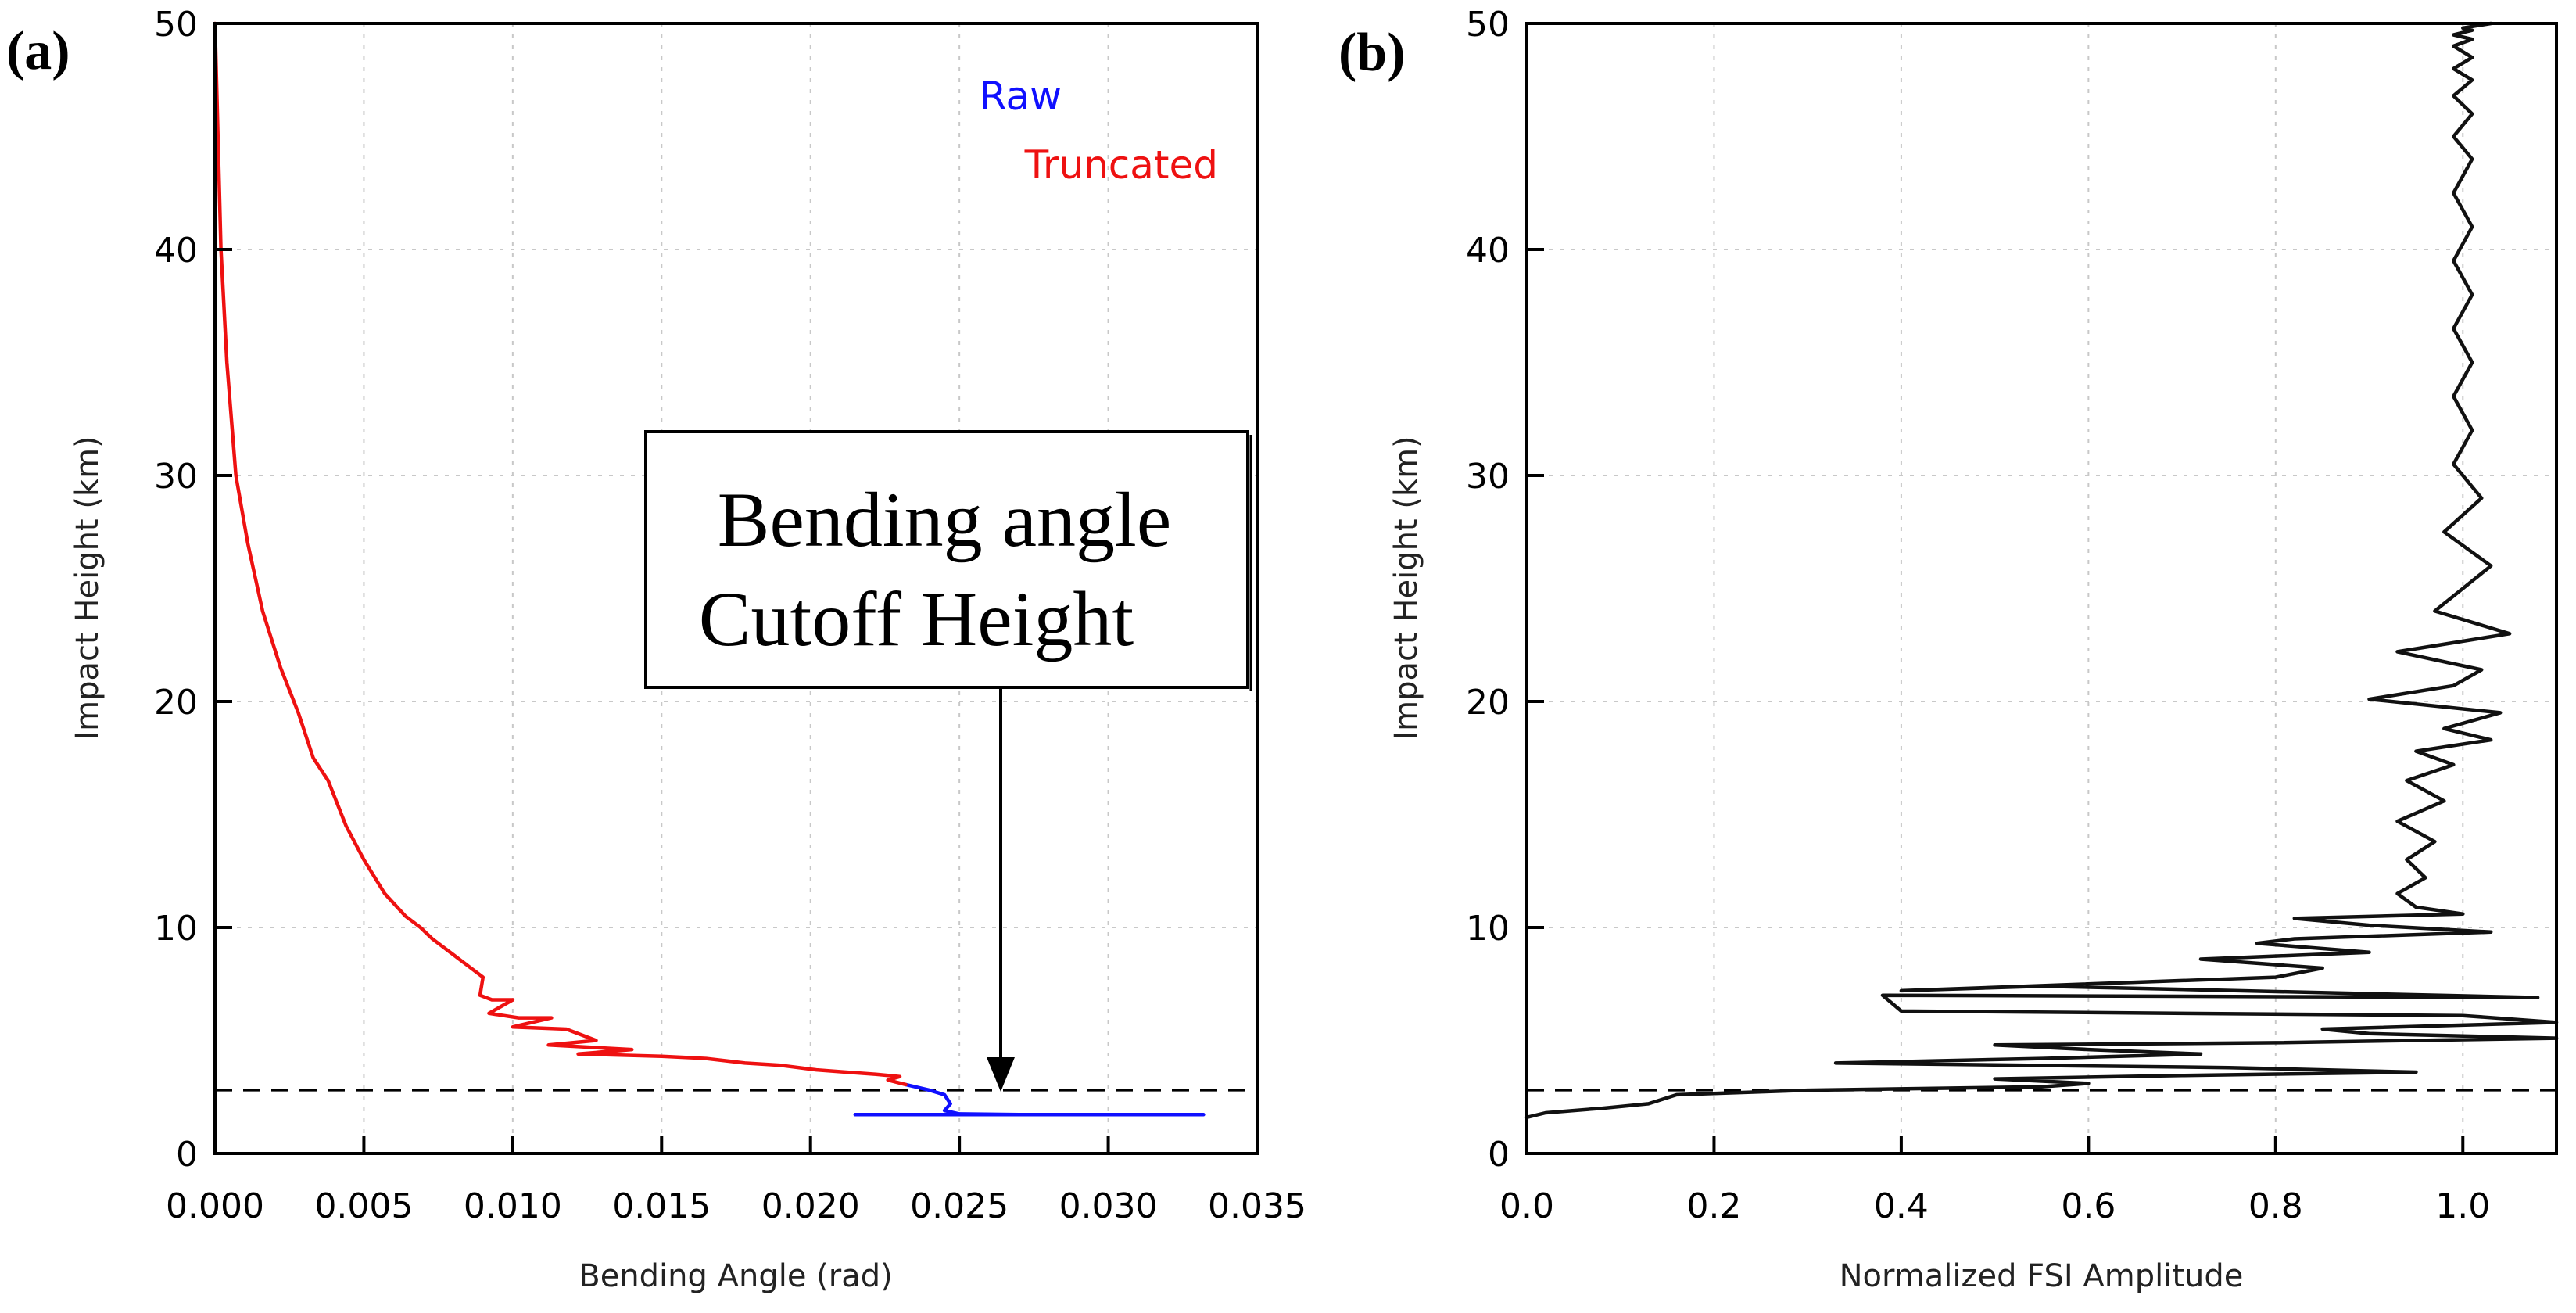  What do you see at coordinates (810, 1206) in the screenshot?
I see `x-tick-label: 0.020` at bounding box center [810, 1206].